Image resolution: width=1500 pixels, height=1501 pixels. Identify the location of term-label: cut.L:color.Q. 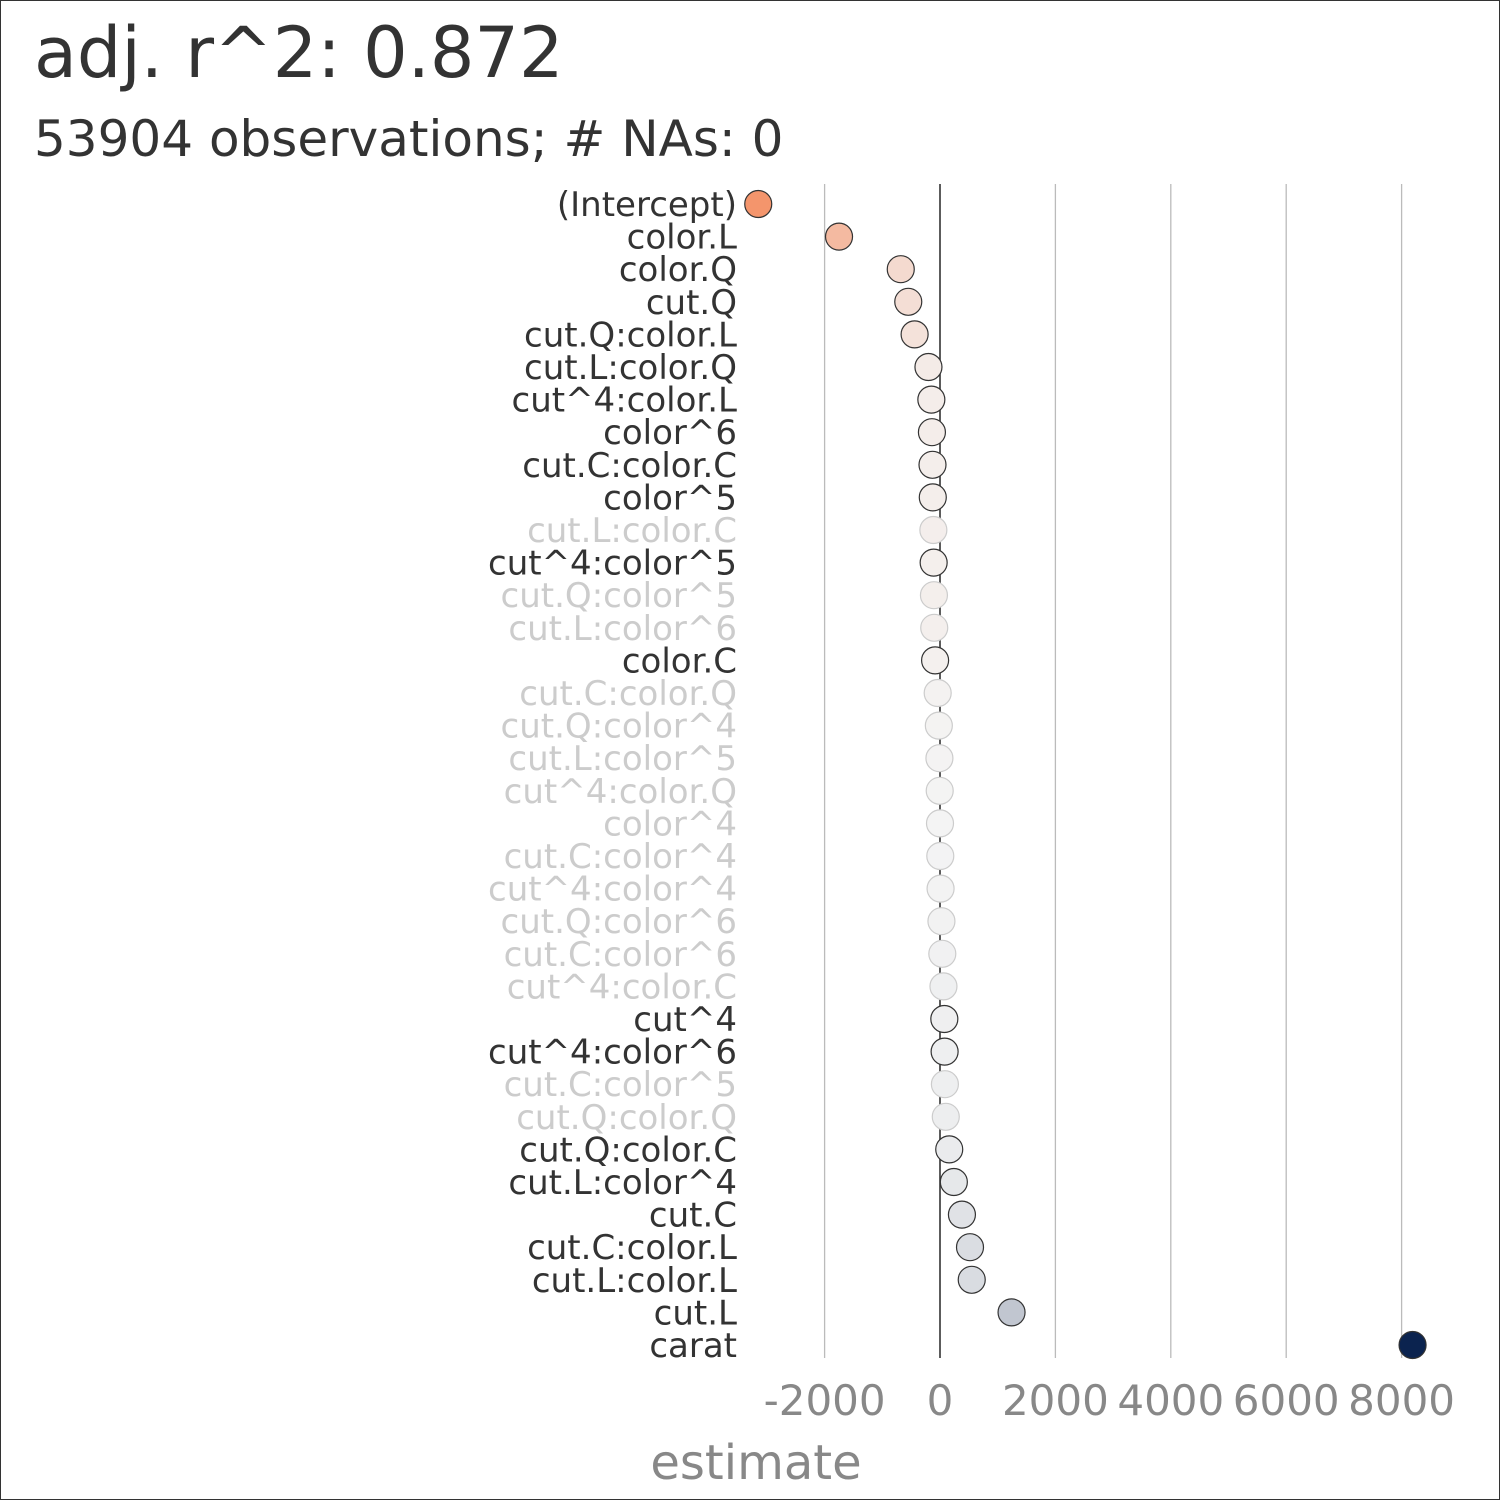
(630, 368).